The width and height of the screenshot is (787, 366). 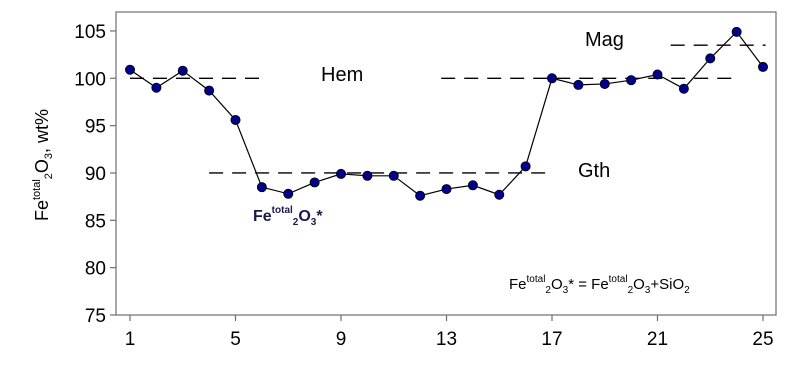 I want to click on x-axis: 1 5 9 13 17 21 25, so click(x=449, y=332).